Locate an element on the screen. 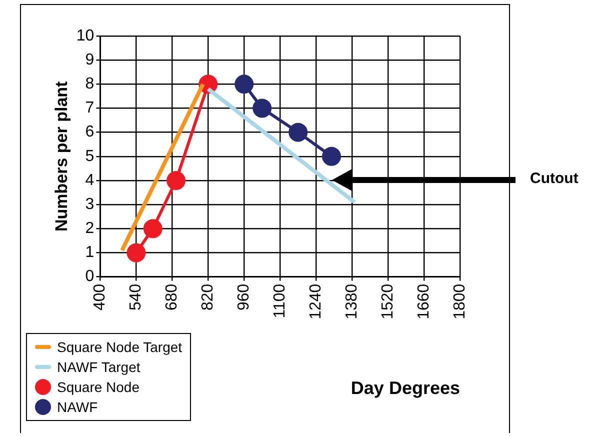 Image resolution: width=596 pixels, height=436 pixels. text: Cutout is located at coordinates (554, 179).